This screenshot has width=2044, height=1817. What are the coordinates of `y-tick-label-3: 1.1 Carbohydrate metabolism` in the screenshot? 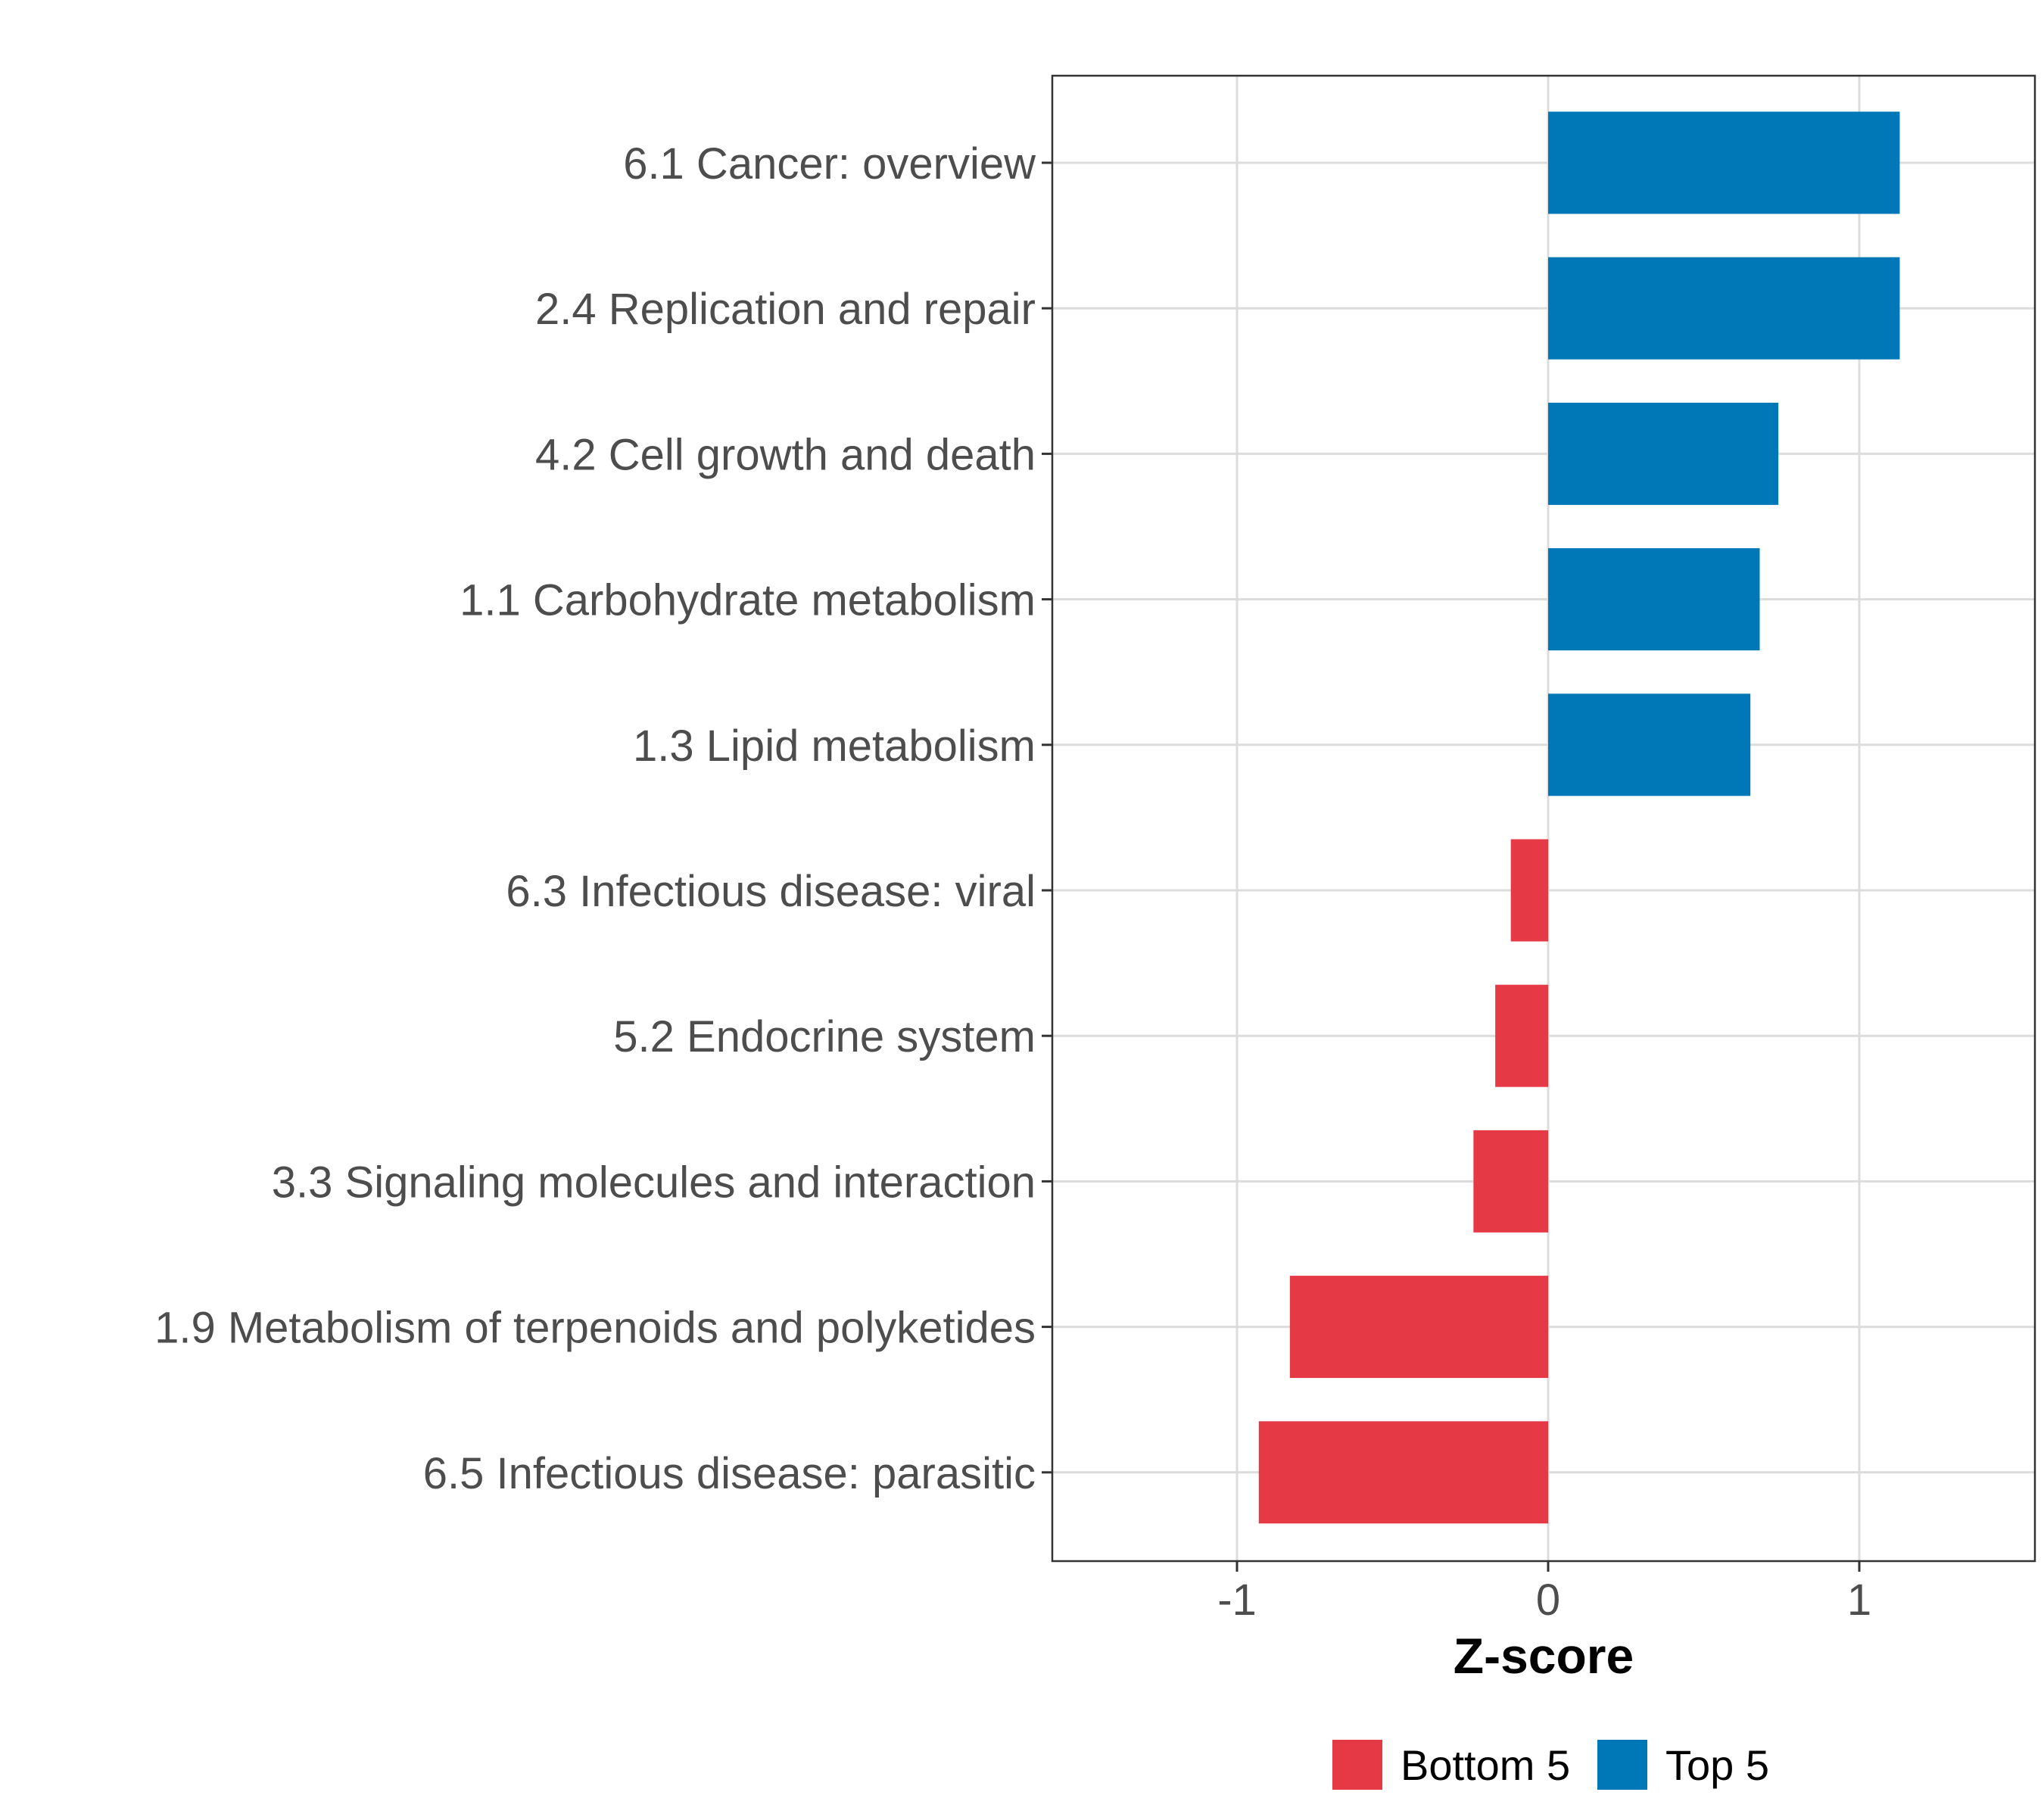 It's located at (748, 600).